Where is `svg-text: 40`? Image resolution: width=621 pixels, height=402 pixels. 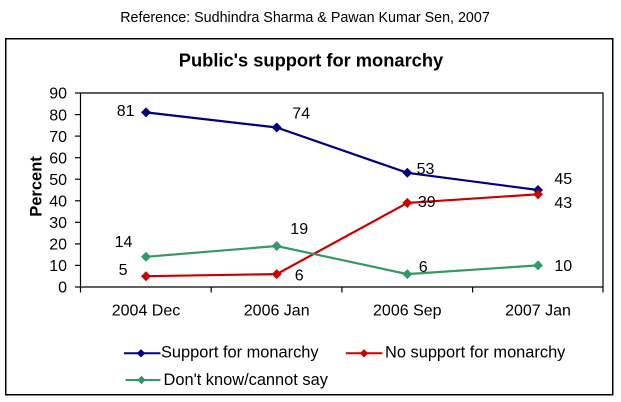 svg-text: 40 is located at coordinates (58, 202).